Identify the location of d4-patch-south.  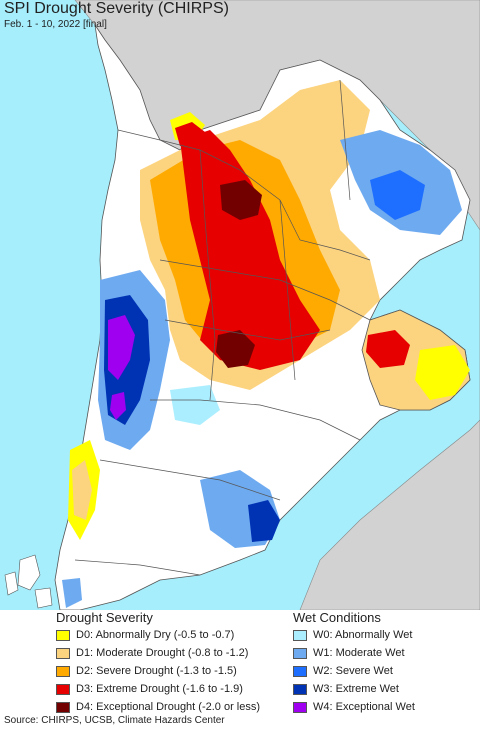
(235, 349).